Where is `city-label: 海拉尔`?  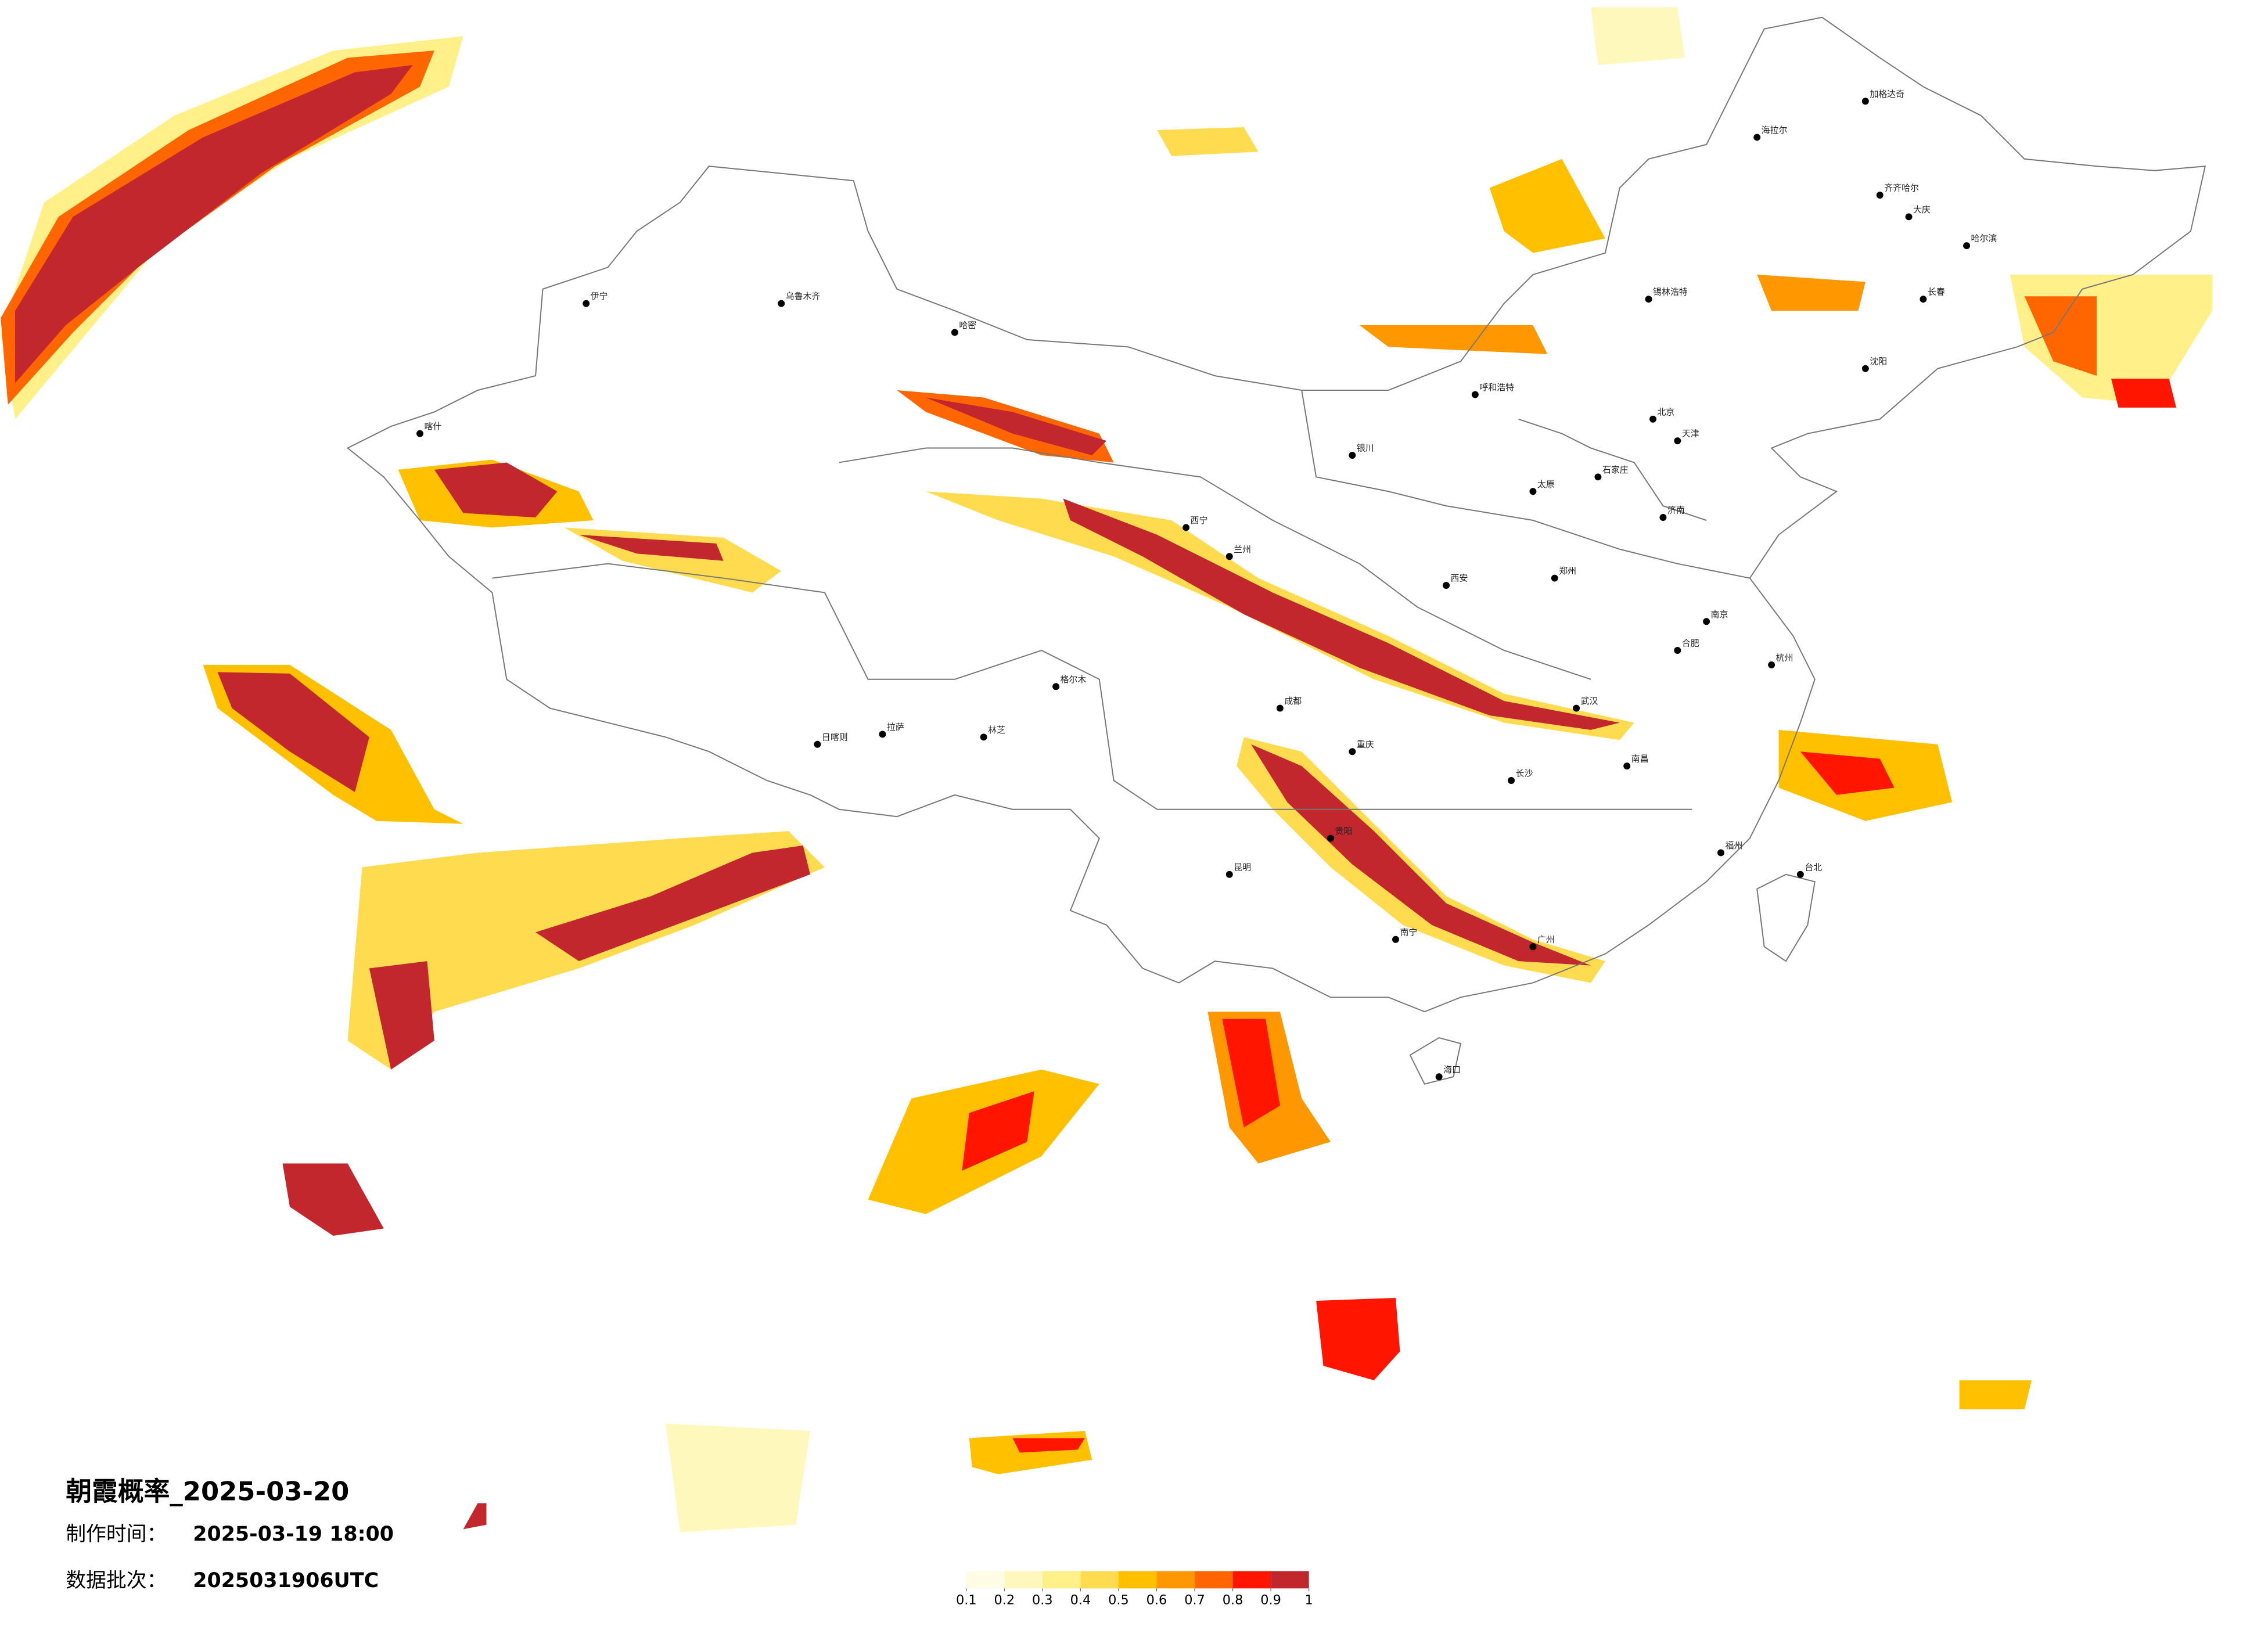 city-label: 海拉尔 is located at coordinates (1775, 130).